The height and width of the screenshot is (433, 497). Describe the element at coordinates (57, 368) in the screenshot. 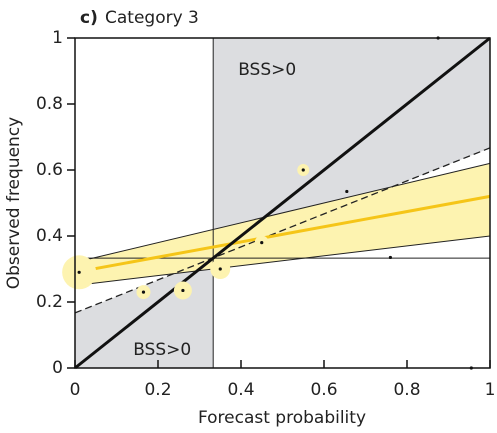

I see `y-tick-label: 0` at that location.